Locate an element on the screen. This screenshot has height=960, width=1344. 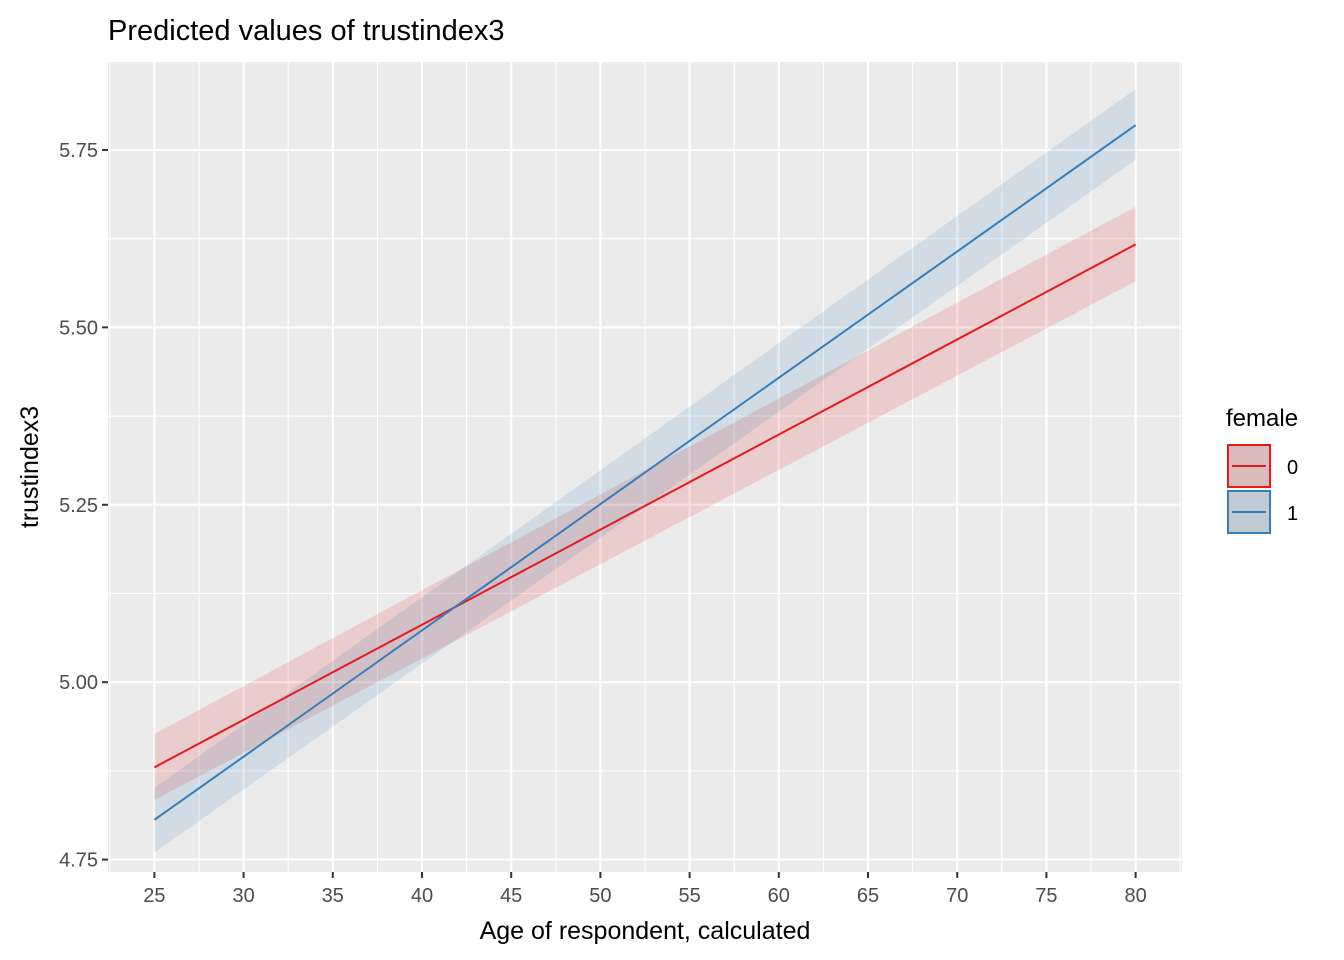
x-tick-label: 25 is located at coordinates (154, 896).